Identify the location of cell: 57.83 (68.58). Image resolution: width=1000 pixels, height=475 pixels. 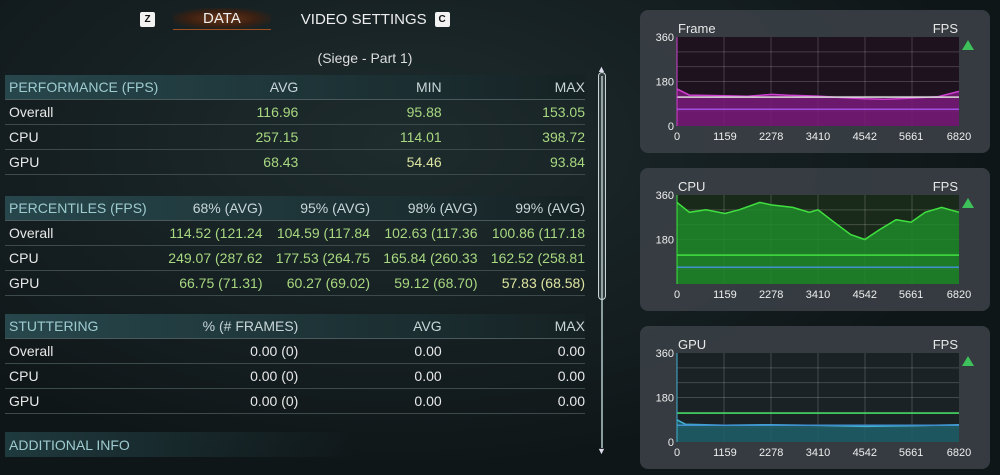
(543, 283).